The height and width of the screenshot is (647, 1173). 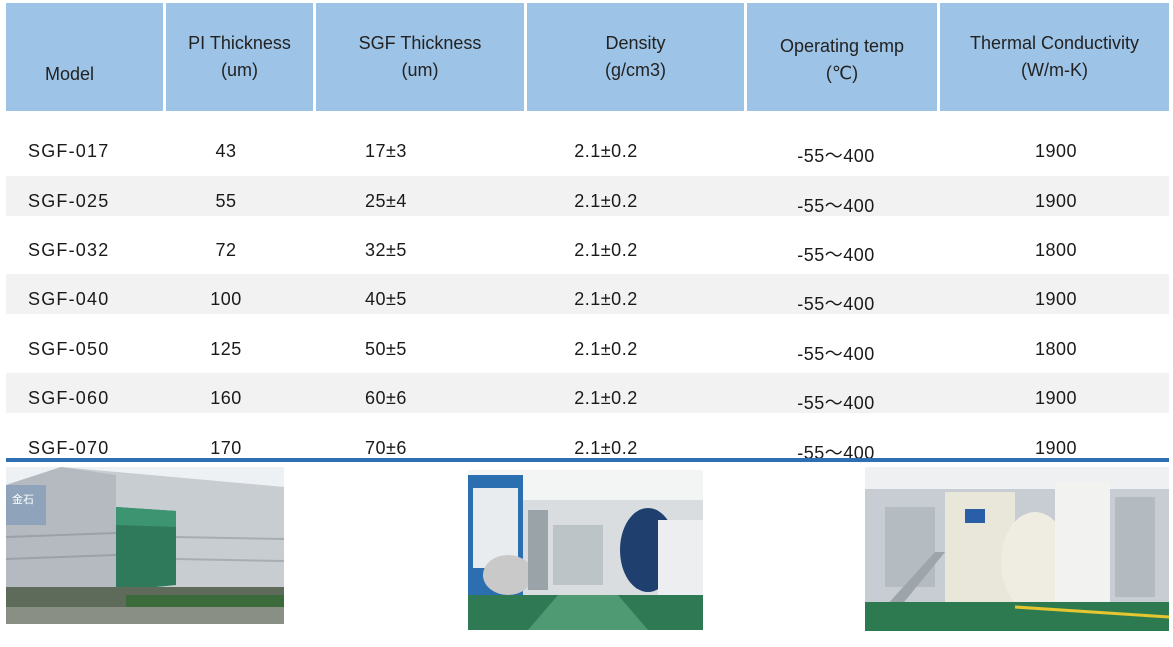 What do you see at coordinates (1054, 43) in the screenshot?
I see `header-thermal-conductivity-label: Thermal Conductivity` at bounding box center [1054, 43].